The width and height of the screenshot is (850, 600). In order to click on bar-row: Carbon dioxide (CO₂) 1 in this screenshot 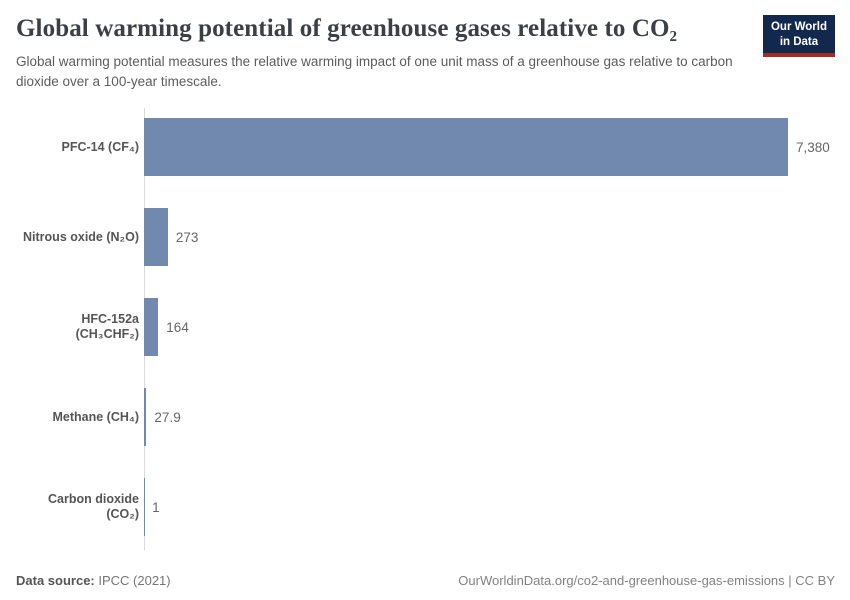, I will do `click(425, 507)`.